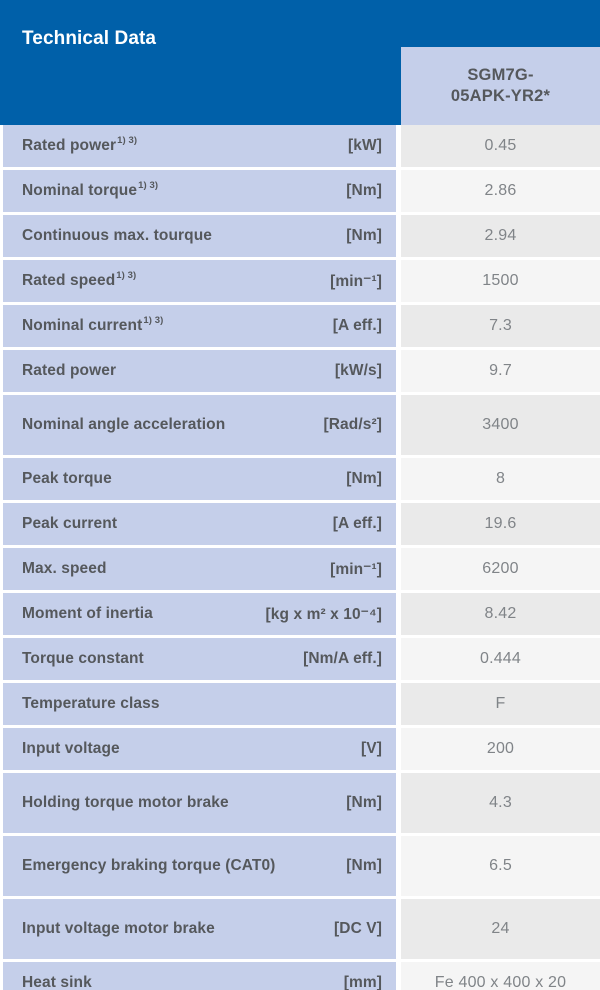  What do you see at coordinates (500, 74) in the screenshot?
I see `column-header-label-line1: SGM7G-` at bounding box center [500, 74].